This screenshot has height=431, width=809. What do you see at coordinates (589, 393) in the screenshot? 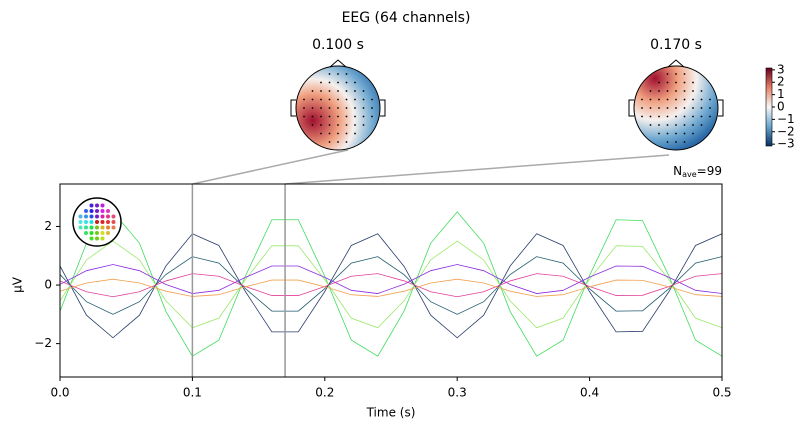
I see `x-tick-label: 0.4` at bounding box center [589, 393].